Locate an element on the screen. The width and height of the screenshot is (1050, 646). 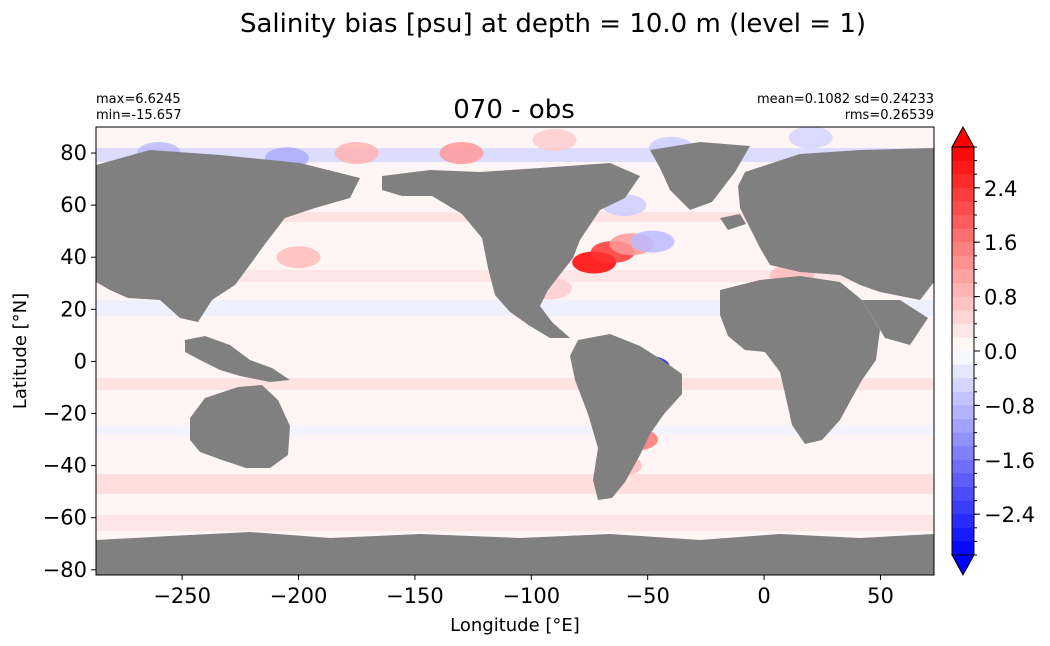
landmass-iceland is located at coordinates (733, 222).